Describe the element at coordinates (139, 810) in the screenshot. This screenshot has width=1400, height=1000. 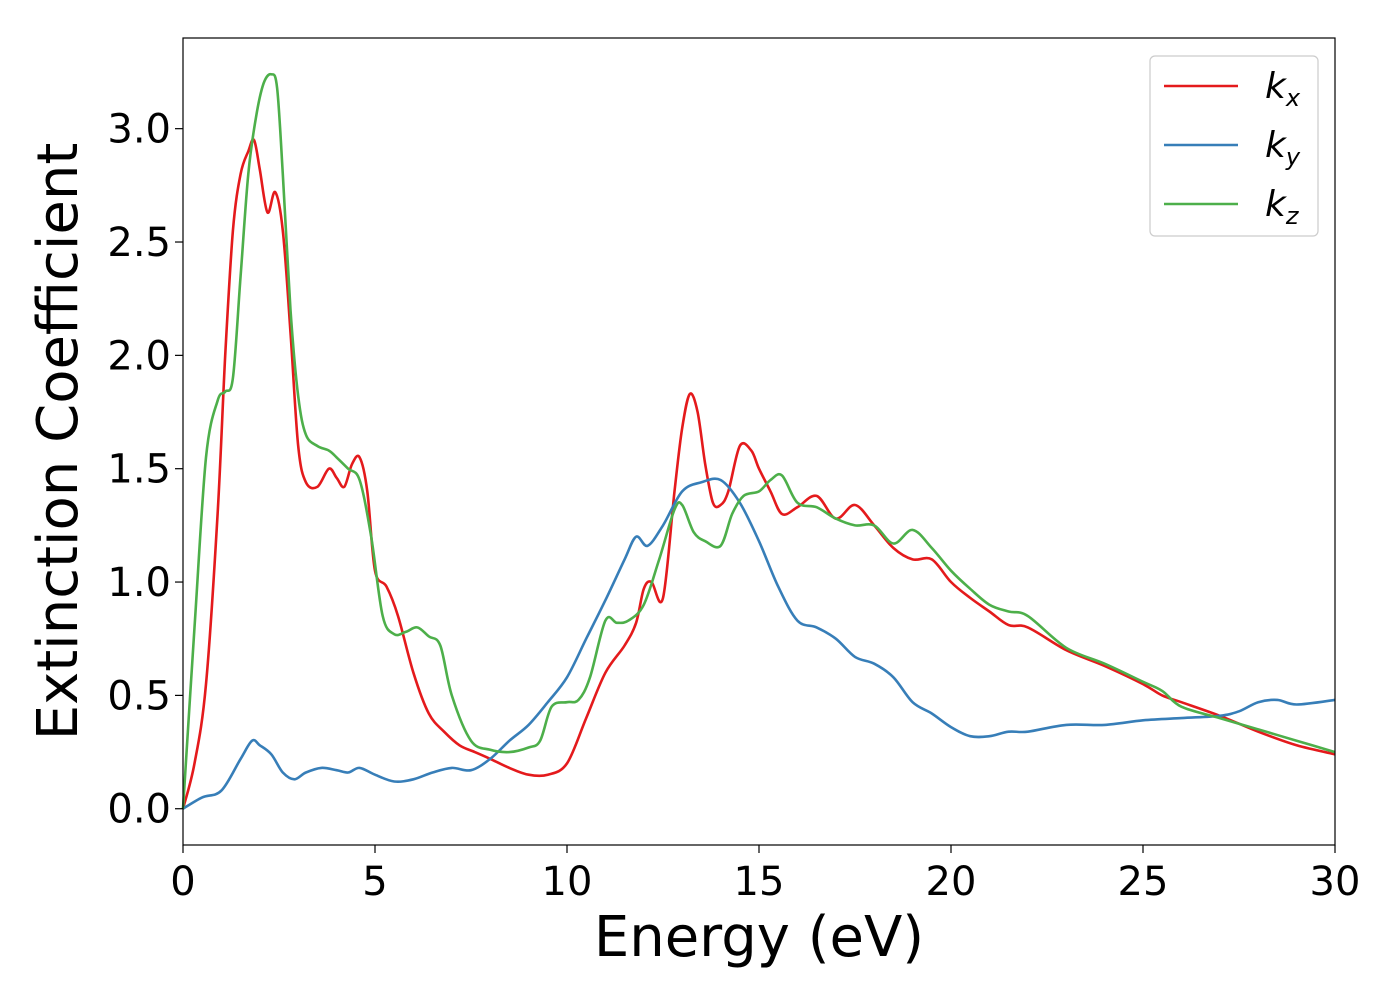
I see `y-tick-label: 0.0` at that location.